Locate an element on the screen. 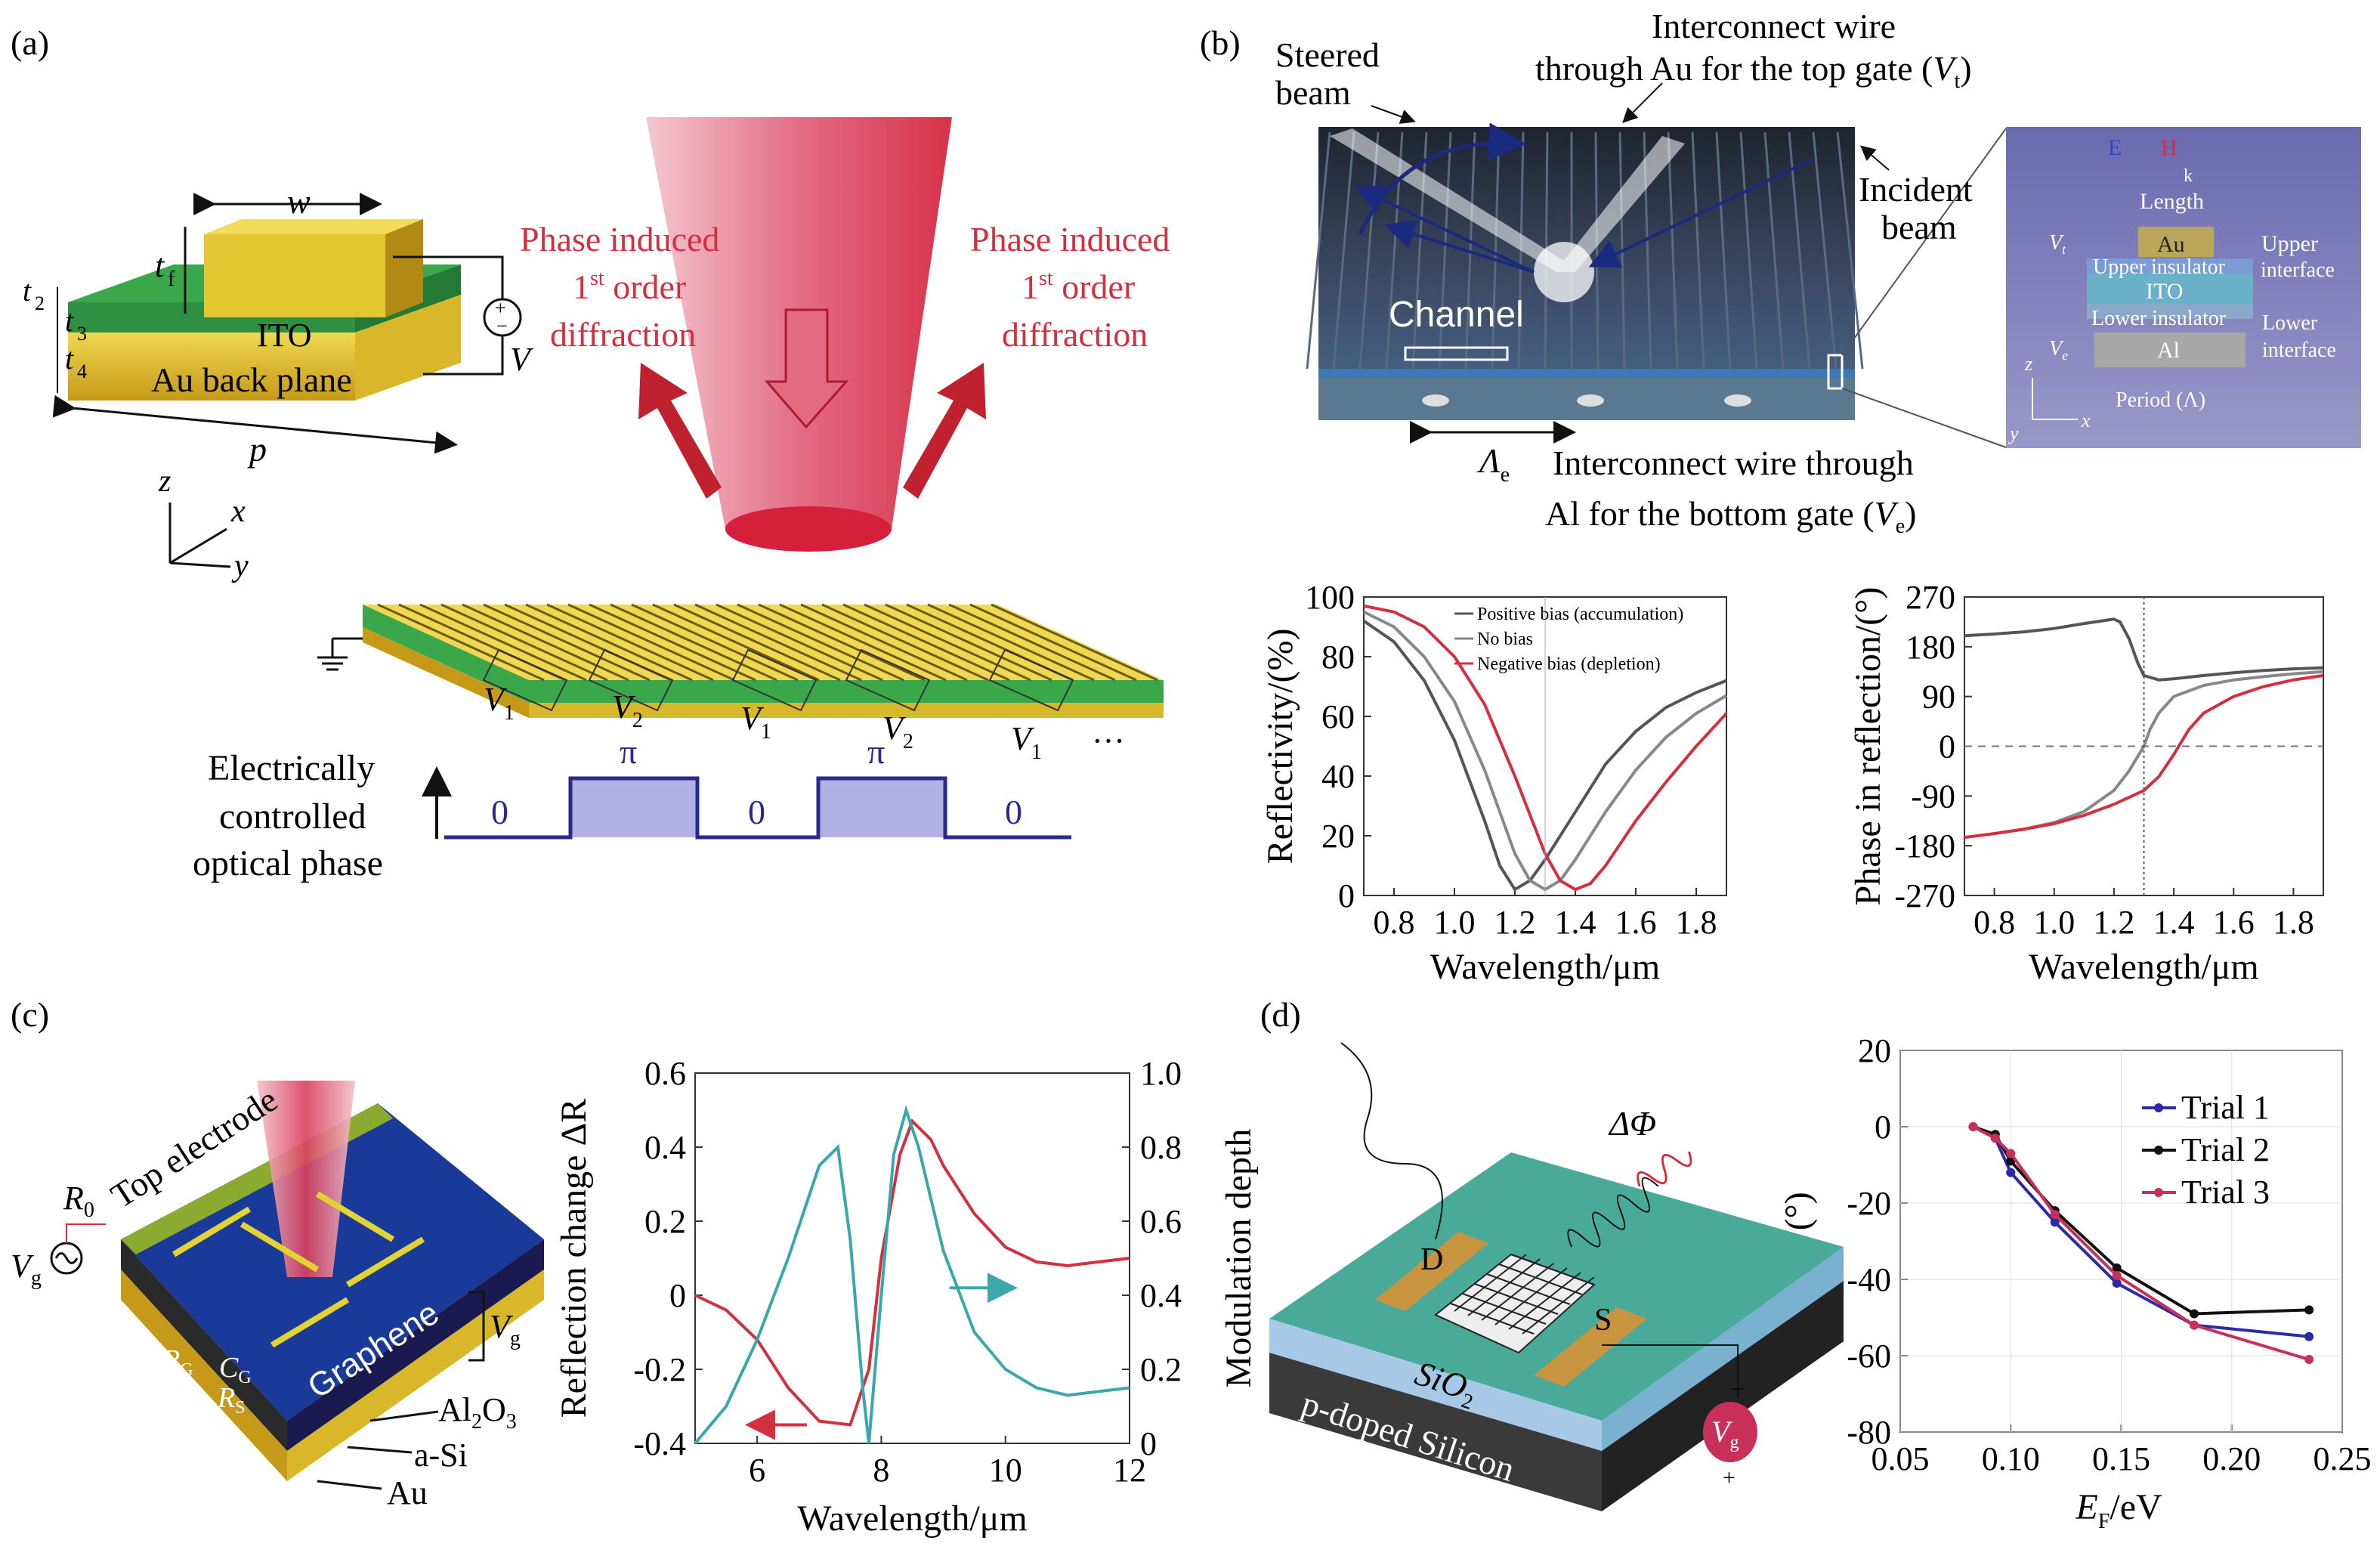 The image size is (2380, 1562). label-ce: CE is located at coordinates (93, 1303).